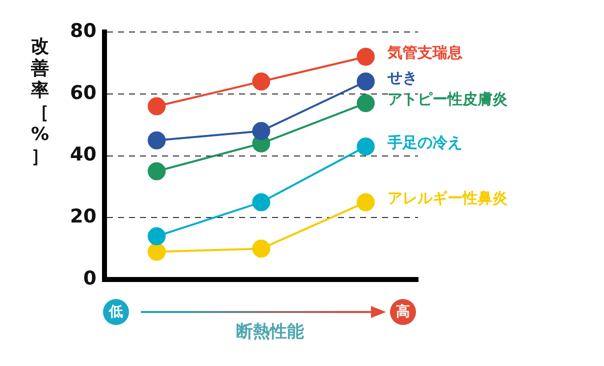  Describe the element at coordinates (116, 312) in the screenshot. I see `low-label-circle: 低` at that location.